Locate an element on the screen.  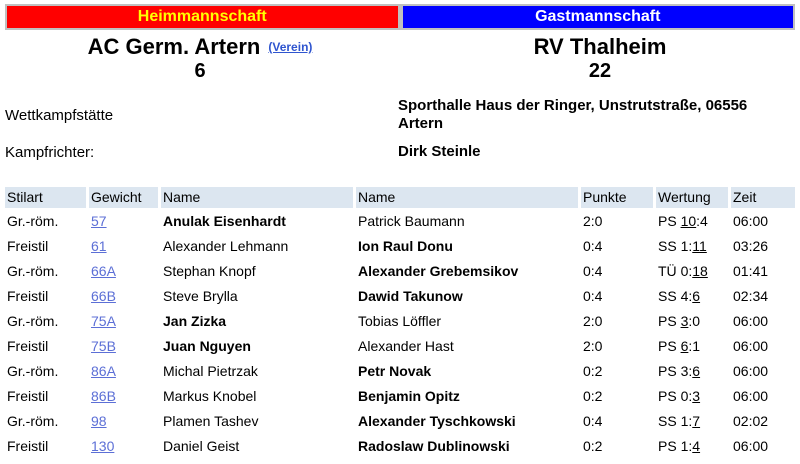
home-team-name: AC Germ. Artern is located at coordinates (174, 46).